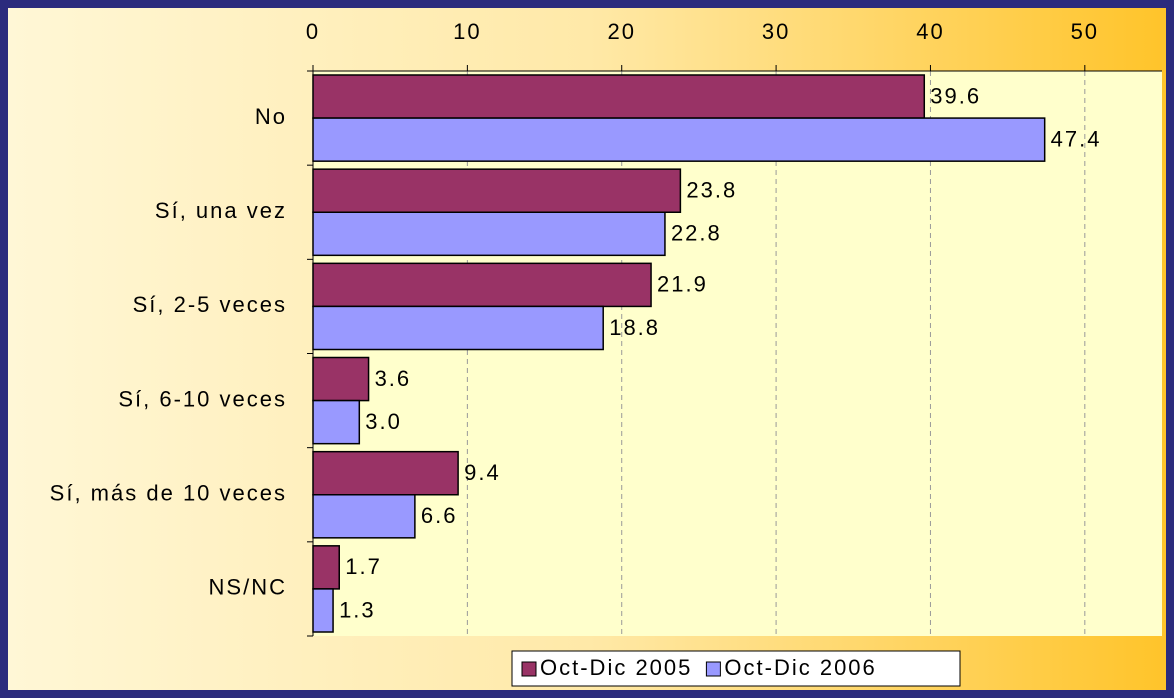 The width and height of the screenshot is (1174, 698). What do you see at coordinates (168, 493) in the screenshot?
I see `category-label: Sí, más de 10 veces` at bounding box center [168, 493].